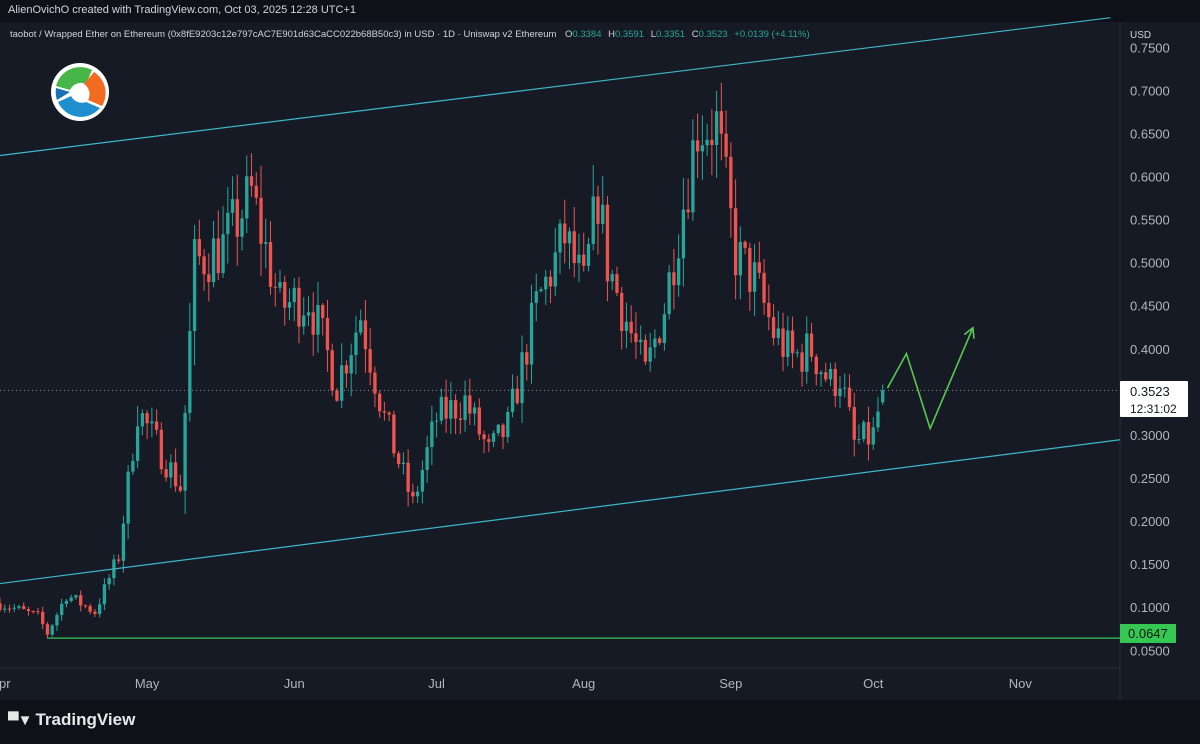 The width and height of the screenshot is (1200, 744). Describe the element at coordinates (583, 683) in the screenshot. I see `time-tick-label: Aug` at that location.